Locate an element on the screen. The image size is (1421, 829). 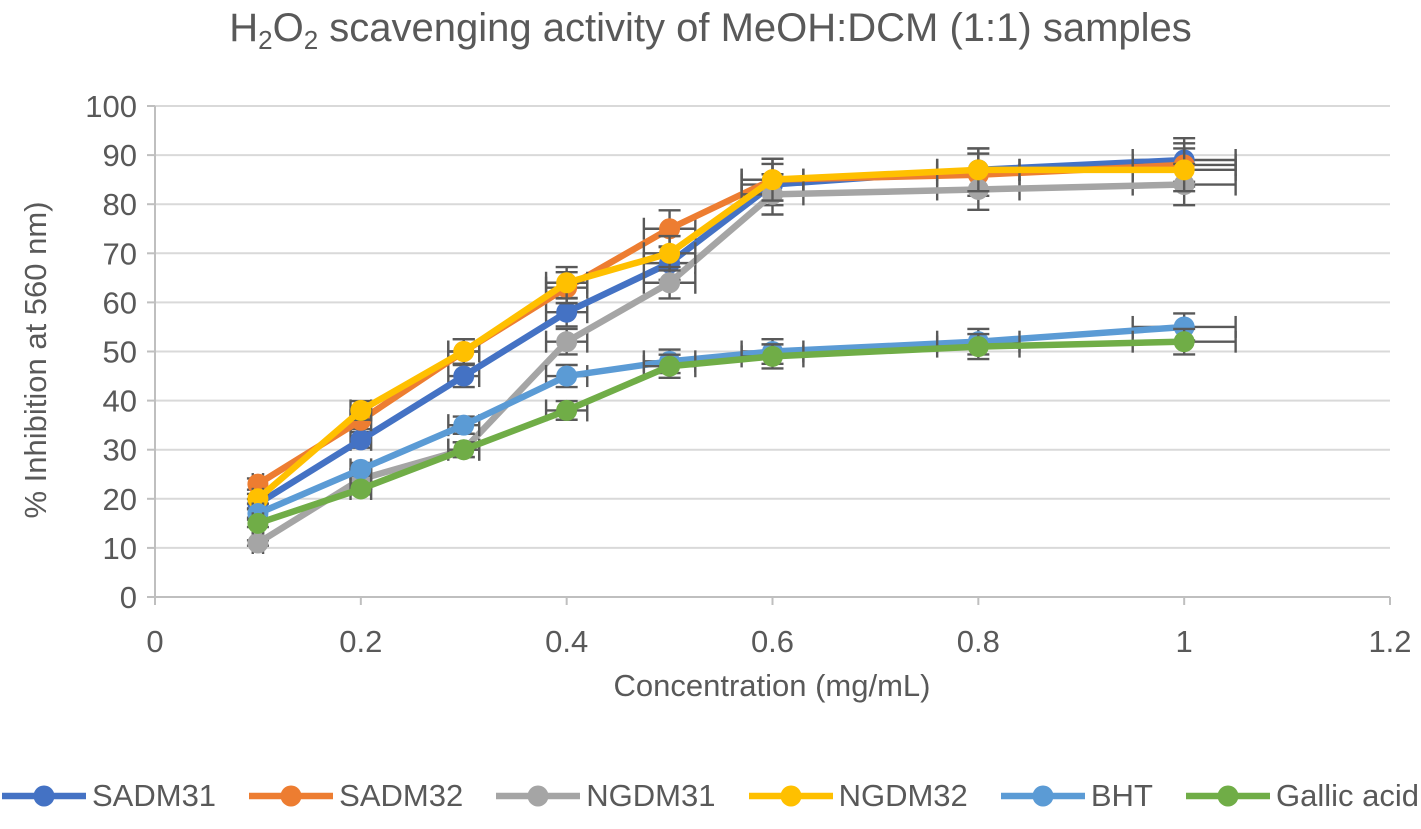
x-tick-label: 0 is located at coordinates (154, 641).